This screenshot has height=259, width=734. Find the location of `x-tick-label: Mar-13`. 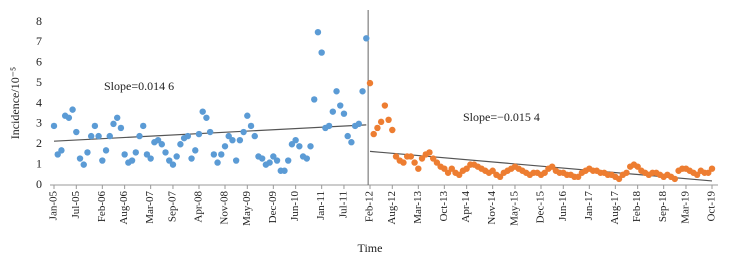

x-tick-label: Mar-13 is located at coordinates (418, 207).